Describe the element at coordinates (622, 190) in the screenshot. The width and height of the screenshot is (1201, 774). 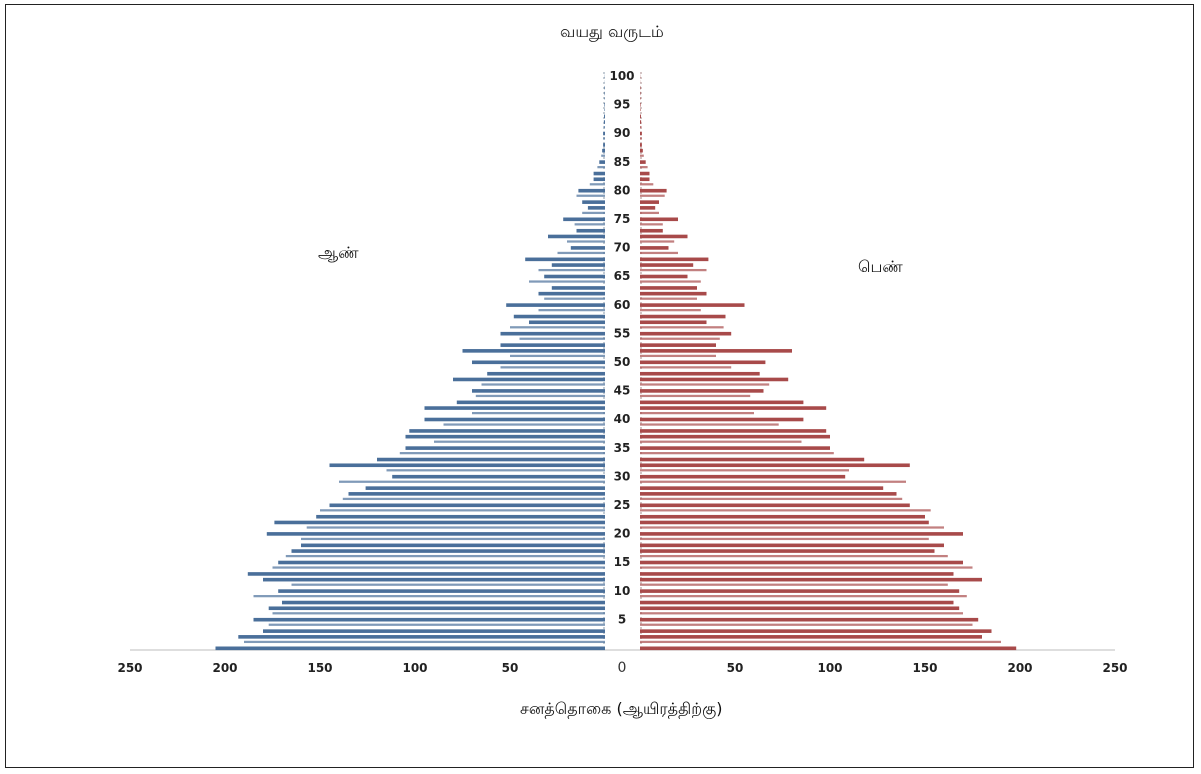
I see `y-tick-label: 80` at that location.